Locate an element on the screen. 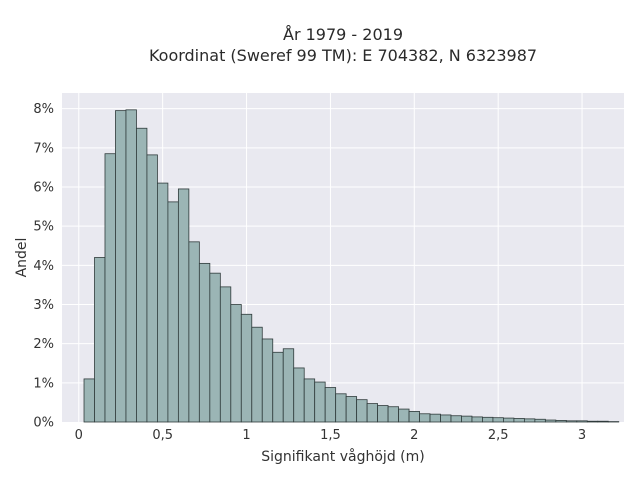 The image size is (640, 480). y-tick-label: 5% is located at coordinates (43, 227).